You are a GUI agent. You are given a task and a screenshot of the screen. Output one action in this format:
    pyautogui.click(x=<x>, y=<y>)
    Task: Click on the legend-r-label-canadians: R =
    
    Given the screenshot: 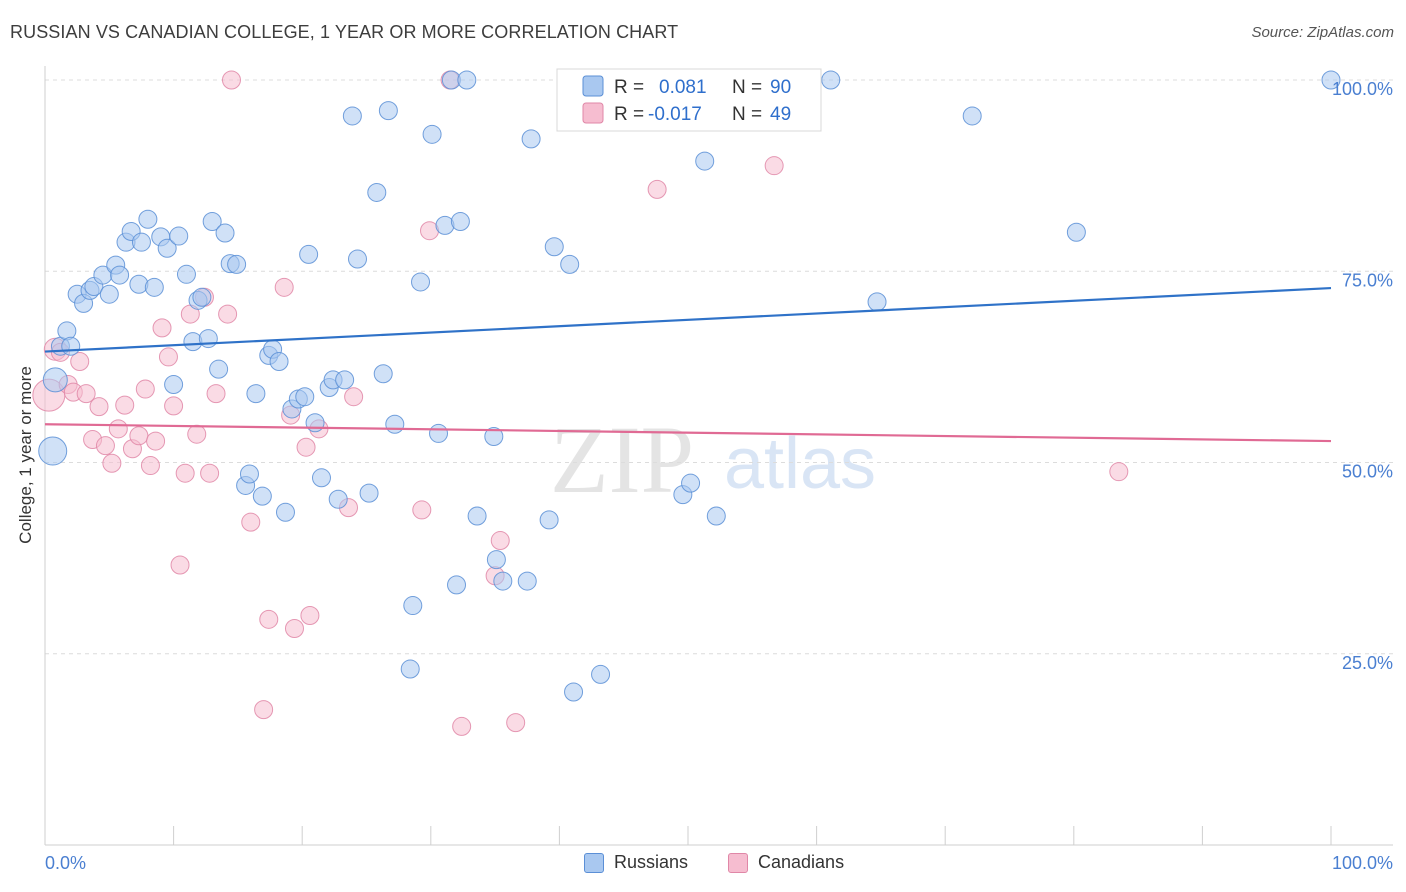 What is the action you would take?
    pyautogui.click(x=629, y=114)
    